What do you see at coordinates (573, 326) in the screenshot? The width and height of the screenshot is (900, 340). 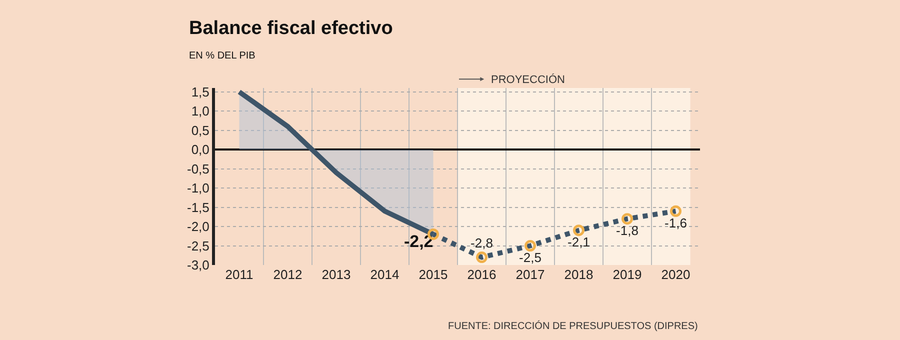 I see `source-note: FUENTE: DIRECCIÓN DE PRESUPUESTOS (DIPRES)` at bounding box center [573, 326].